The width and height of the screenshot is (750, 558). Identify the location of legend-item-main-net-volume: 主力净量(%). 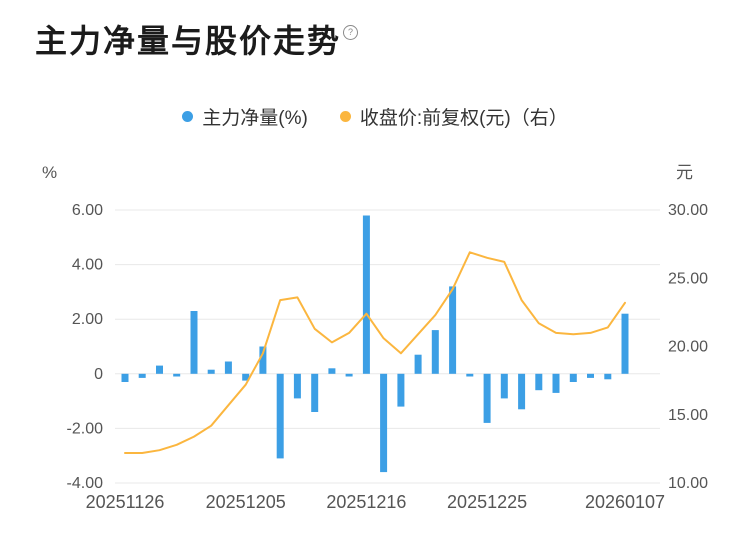
(245, 116).